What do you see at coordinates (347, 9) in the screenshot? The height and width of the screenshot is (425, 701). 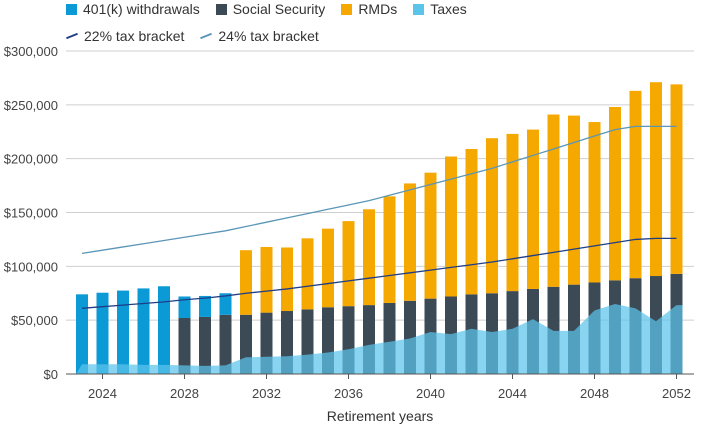 I see `legend-swatch-rmds` at bounding box center [347, 9].